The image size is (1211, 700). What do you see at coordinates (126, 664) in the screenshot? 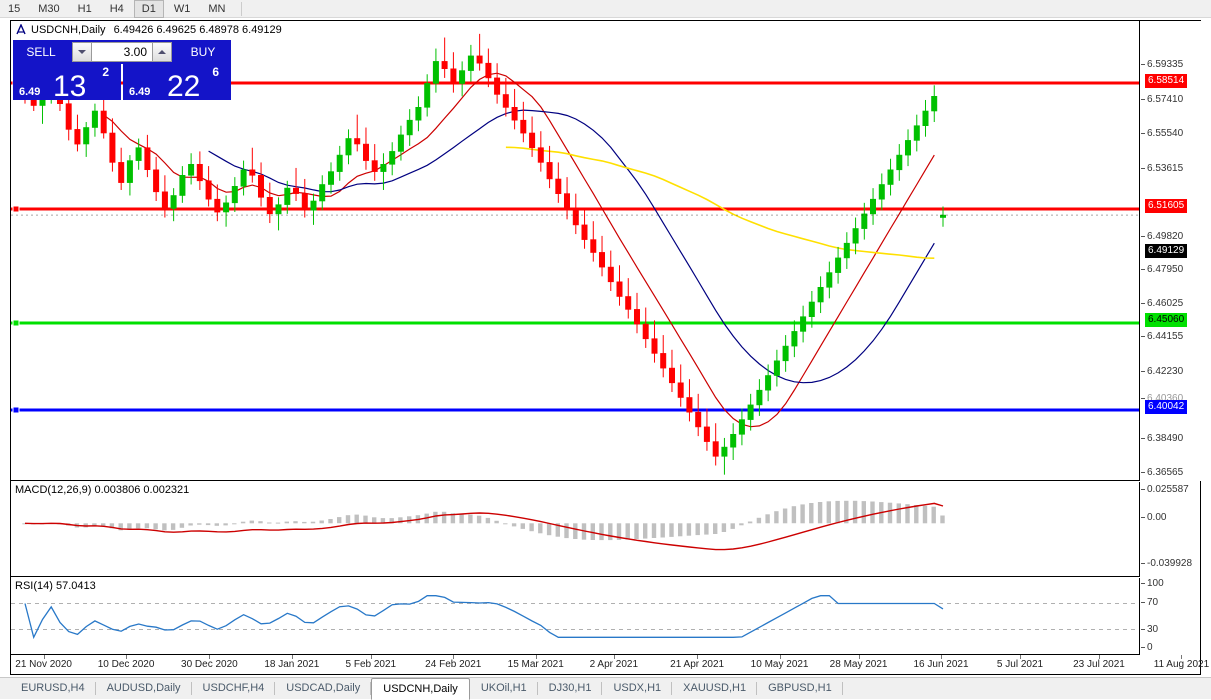
I see `time-label: 10 Dec 2020` at bounding box center [126, 664].